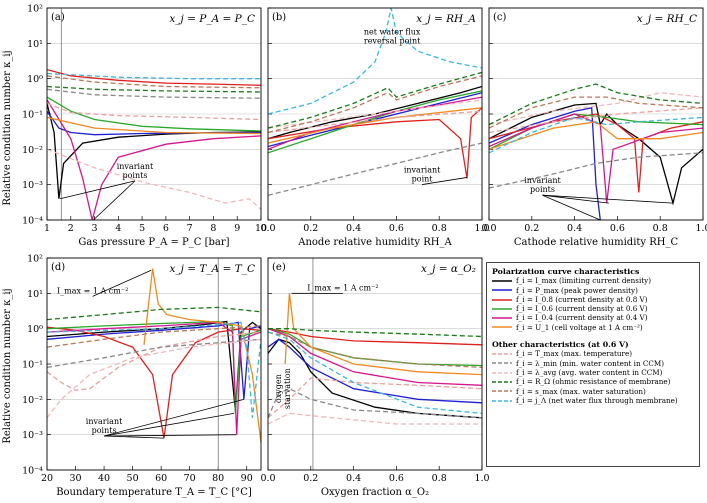  What do you see at coordinates (342, 288) in the screenshot?
I see `annotation: I_max = 1 A cm⁻²` at bounding box center [342, 288].